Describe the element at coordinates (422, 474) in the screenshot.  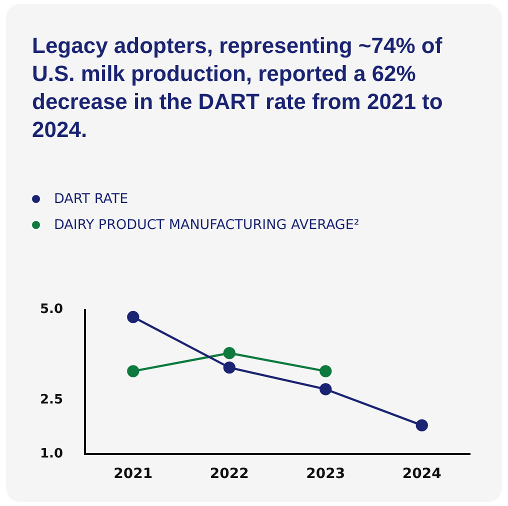
I see `x-tick-label: 2024` at that location.